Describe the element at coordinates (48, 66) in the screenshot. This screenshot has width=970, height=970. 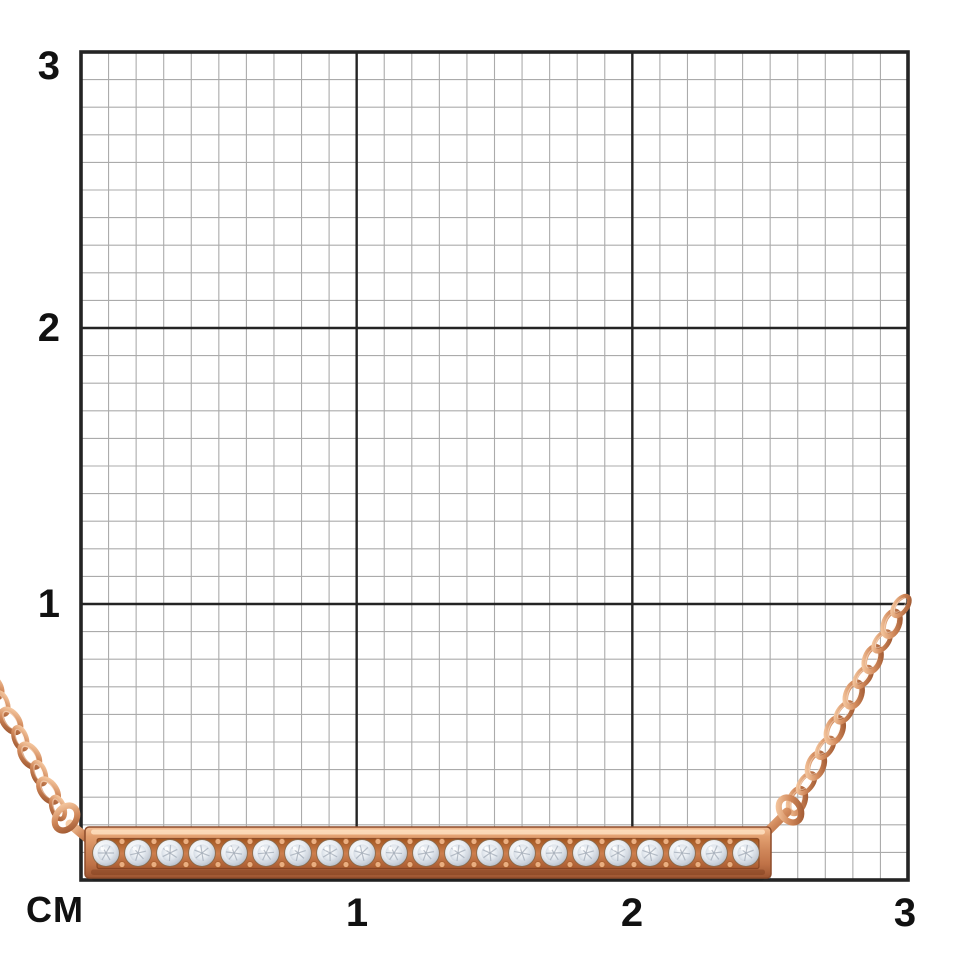
I see `y-axis-label-3: 3` at that location.